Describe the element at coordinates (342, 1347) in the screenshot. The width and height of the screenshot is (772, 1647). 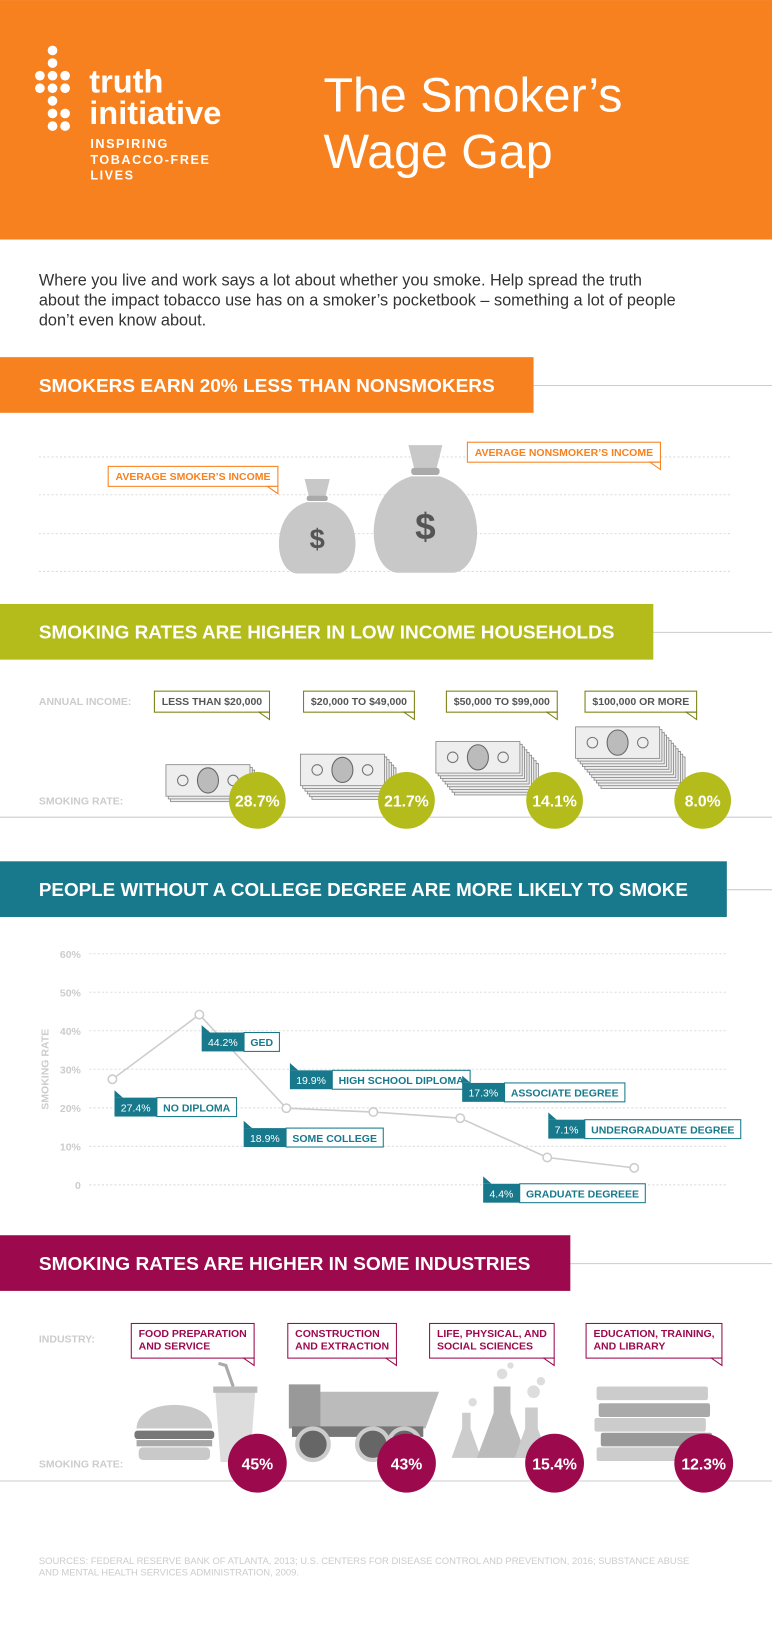
I see `callout-label: AND EXTRACTION` at that location.